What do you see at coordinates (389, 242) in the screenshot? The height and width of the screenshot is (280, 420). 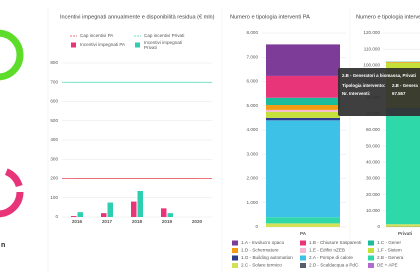 I see `legend-label: 1.C - Gener` at bounding box center [389, 242].